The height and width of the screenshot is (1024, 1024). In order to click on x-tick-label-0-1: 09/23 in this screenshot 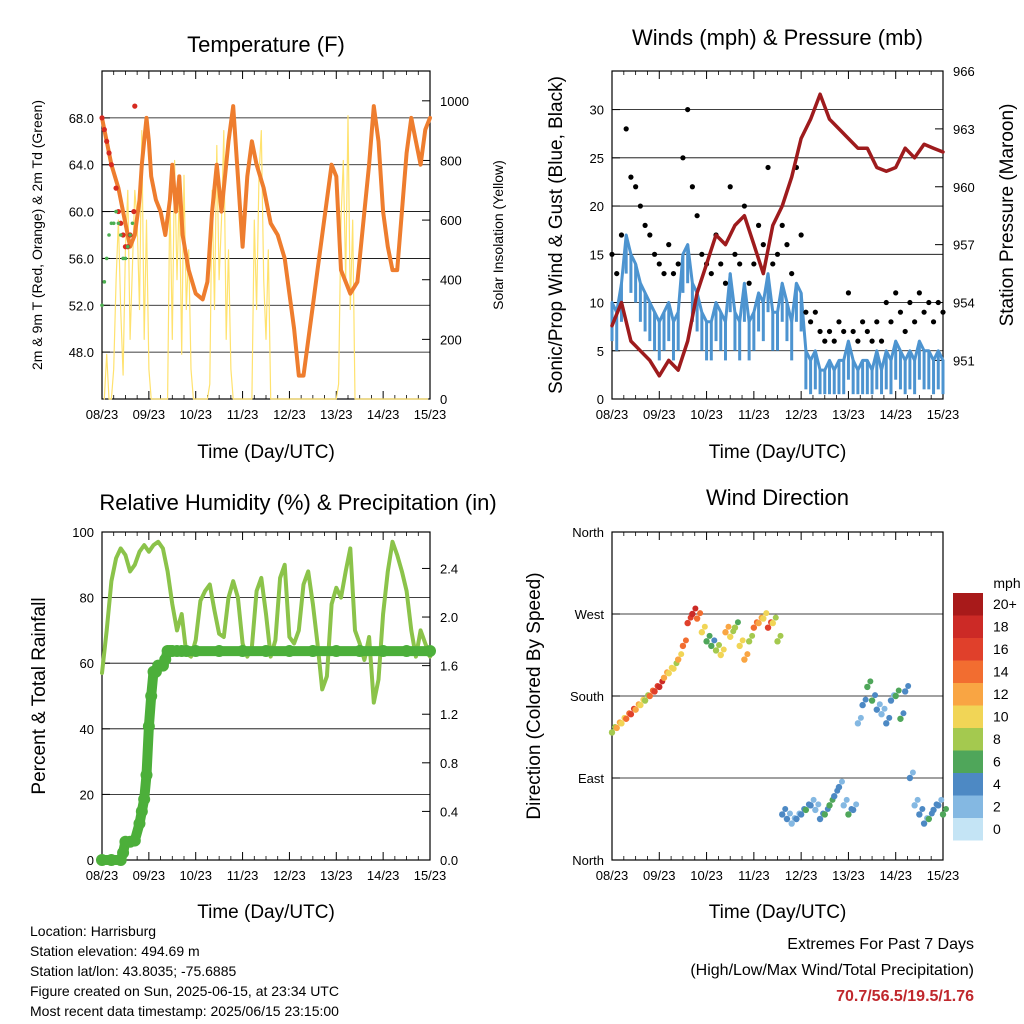, I will do `click(149, 414)`.